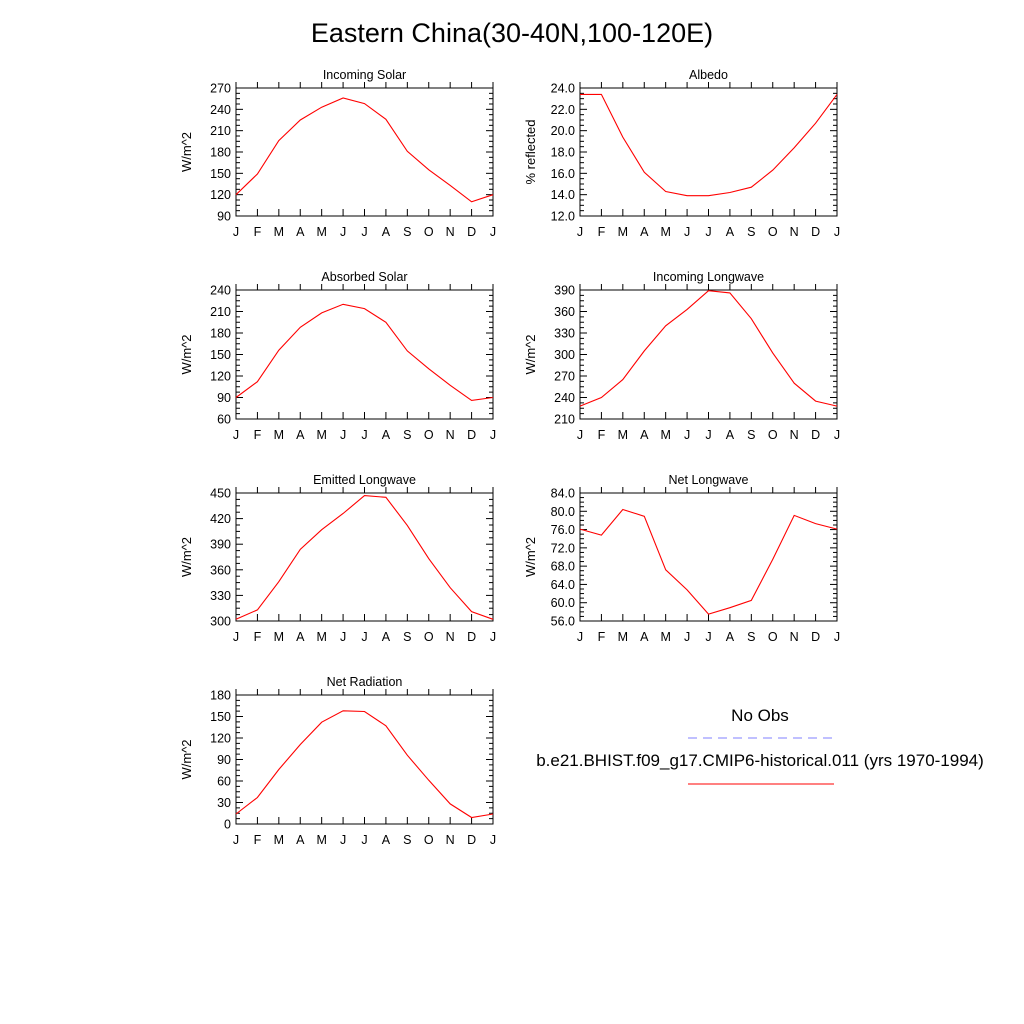 This screenshot has height=1024, width=1024. What do you see at coordinates (708, 75) in the screenshot?
I see `panel-title: Albedo` at bounding box center [708, 75].